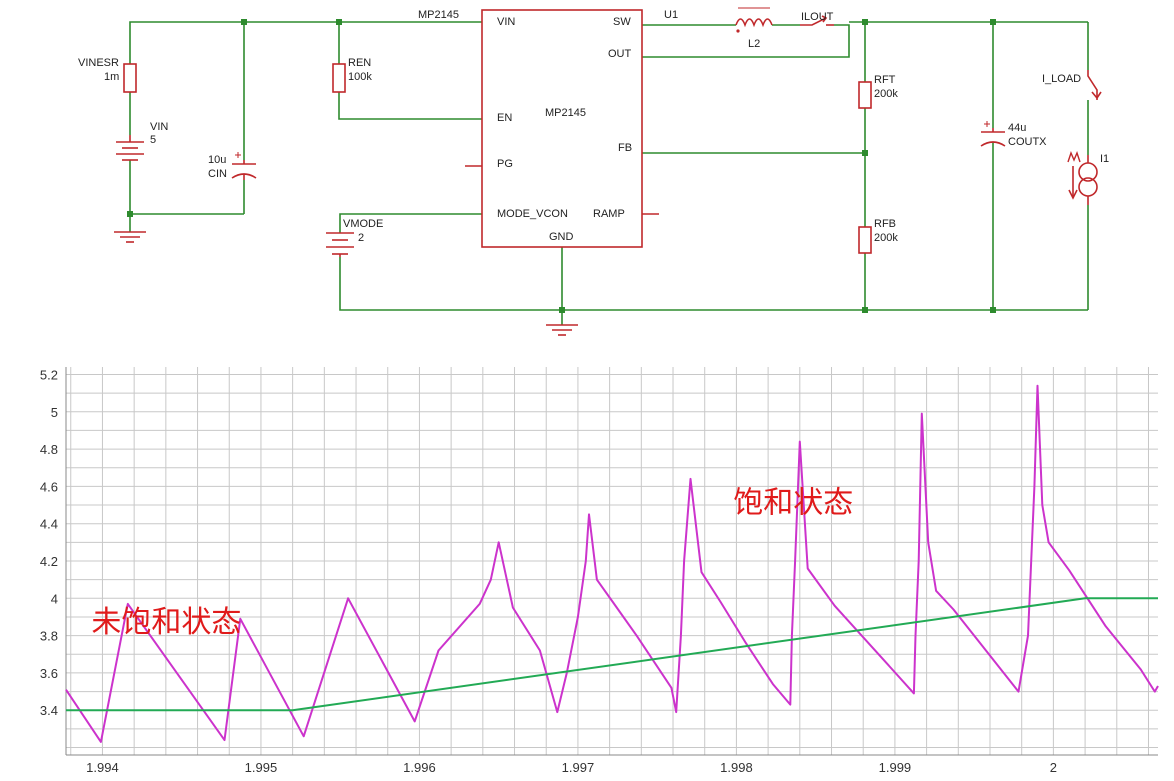  Describe the element at coordinates (1053, 767) in the screenshot. I see `x-tick-label: 2` at that location.